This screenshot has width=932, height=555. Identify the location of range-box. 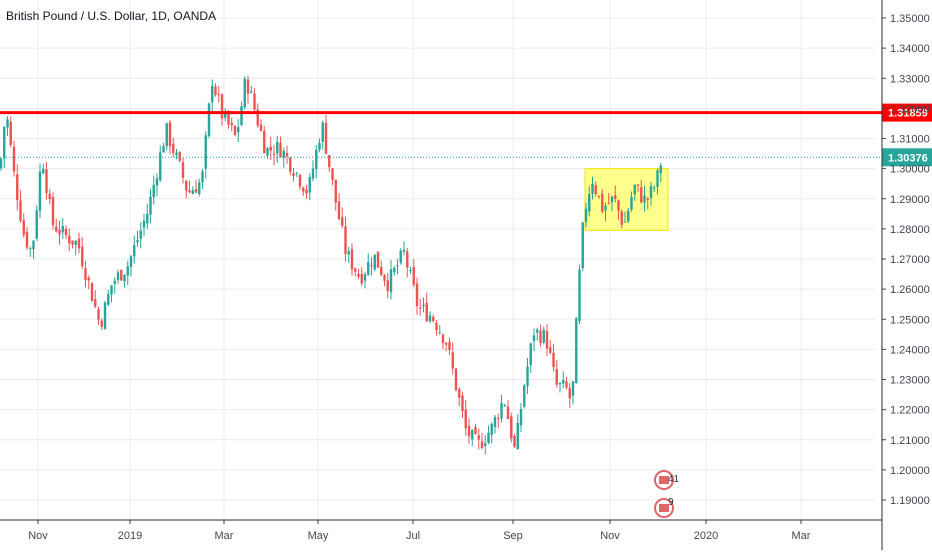
(626, 199).